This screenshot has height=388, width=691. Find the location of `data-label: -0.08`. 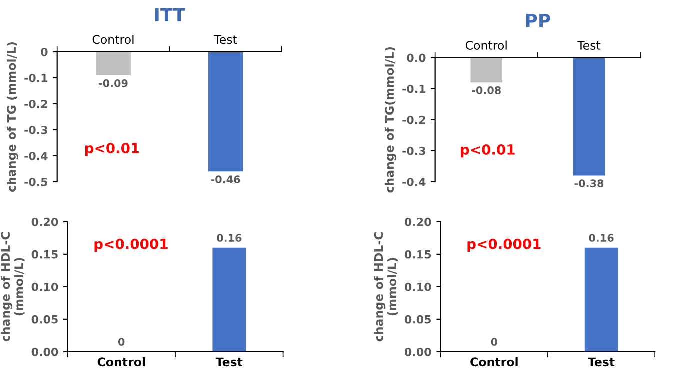

data-label: -0.08 is located at coordinates (487, 90).